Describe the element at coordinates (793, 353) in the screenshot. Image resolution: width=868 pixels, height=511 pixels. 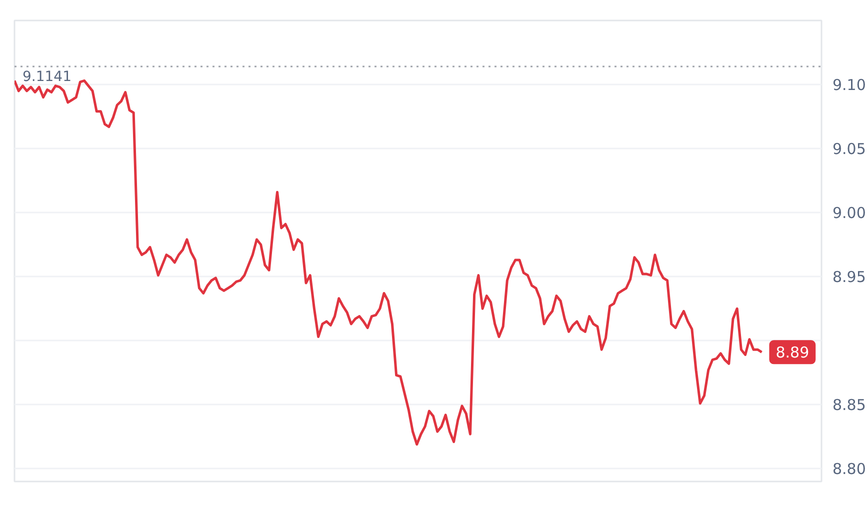
I see `text: 8.89` at that location.